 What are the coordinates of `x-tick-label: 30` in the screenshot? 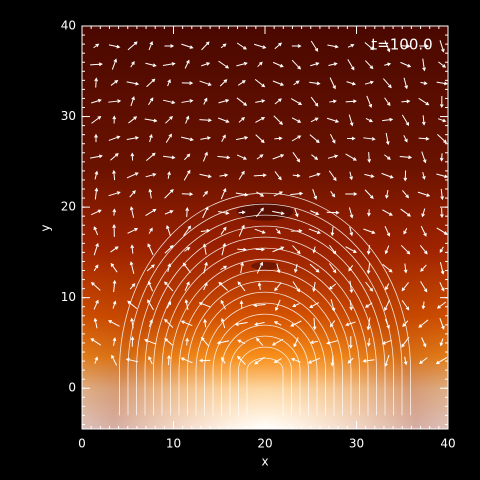 It's located at (356, 444).